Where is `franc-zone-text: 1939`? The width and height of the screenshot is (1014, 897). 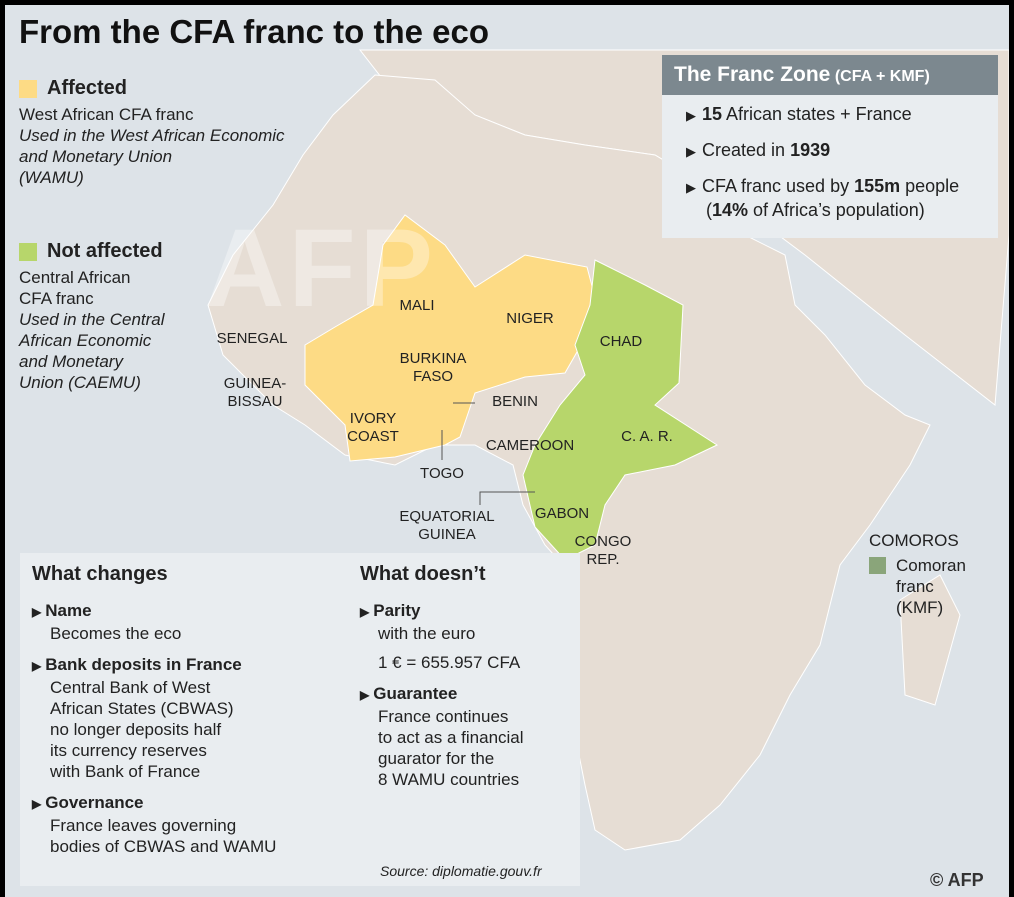 franc-zone-text: 1939 is located at coordinates (810, 150).